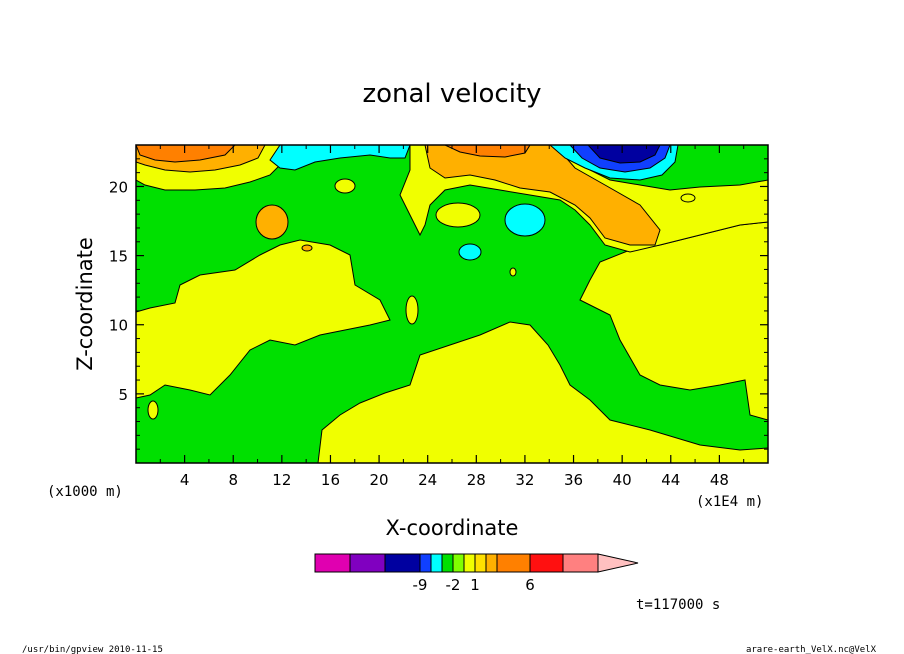 The image size is (904, 654). I want to click on x-tick-label: 20, so click(379, 480).